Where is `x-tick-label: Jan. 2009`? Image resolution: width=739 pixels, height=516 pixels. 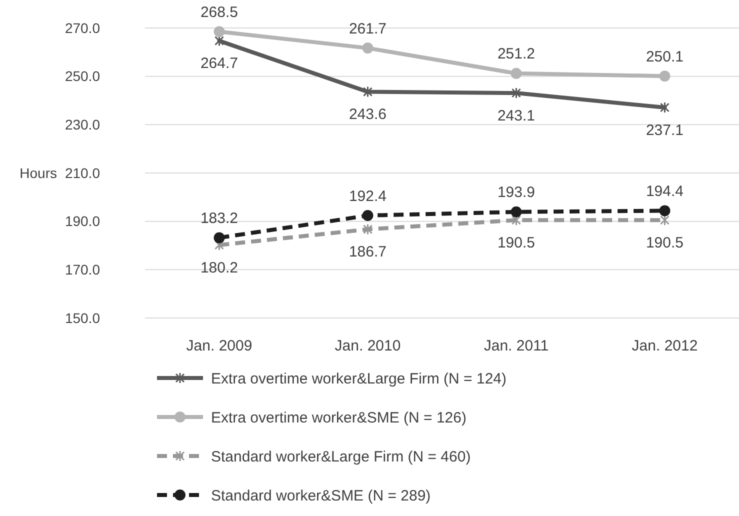 x-tick-label: Jan. 2009 is located at coordinates (219, 345).